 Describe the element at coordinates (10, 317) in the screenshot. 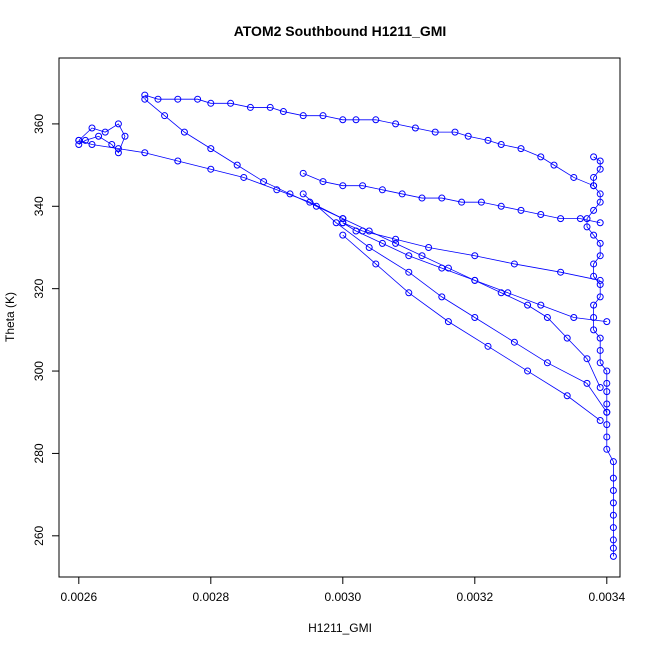

I see `y-axis-label: Theta (K)` at that location.